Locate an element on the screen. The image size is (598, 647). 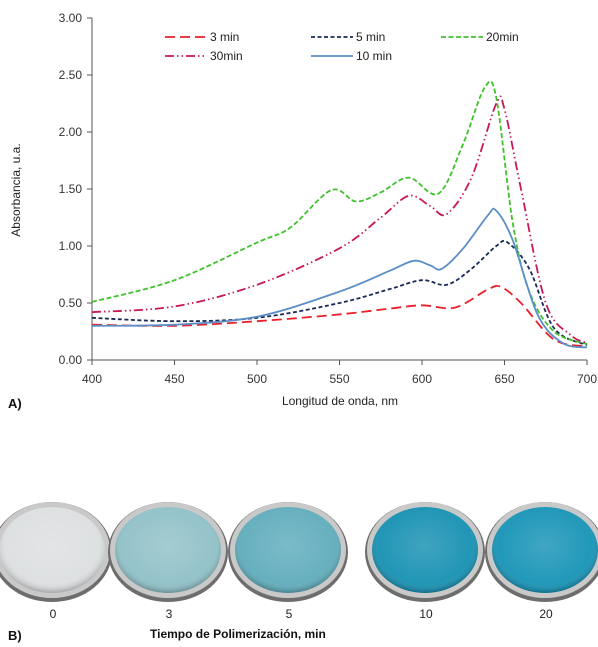
x-tick-label: 600 is located at coordinates (422, 379).